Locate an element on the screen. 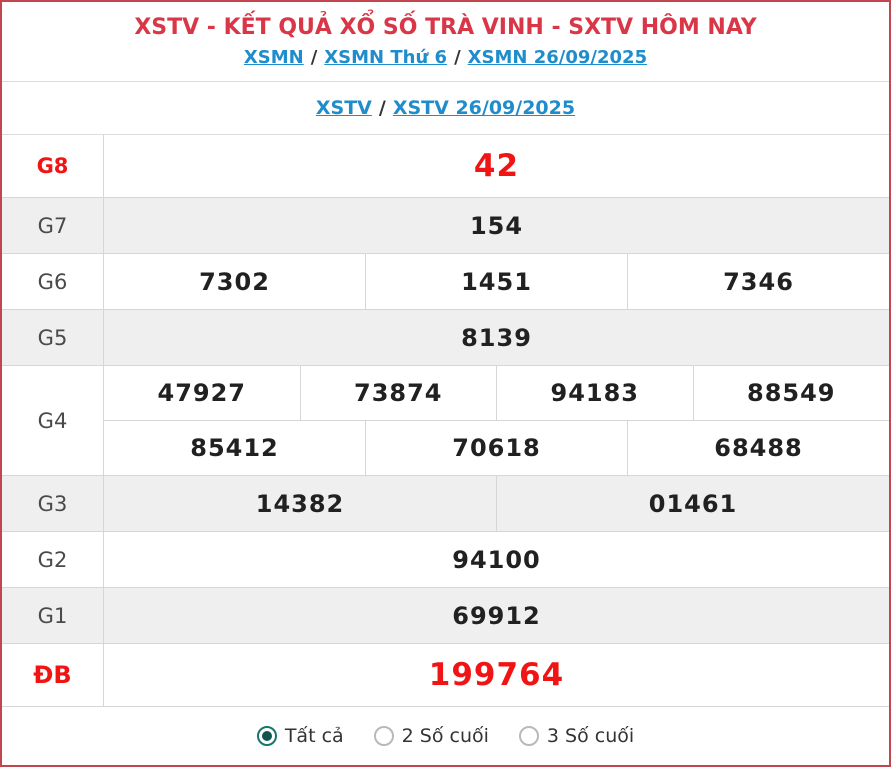  winning-number: 85412 is located at coordinates (234, 448).